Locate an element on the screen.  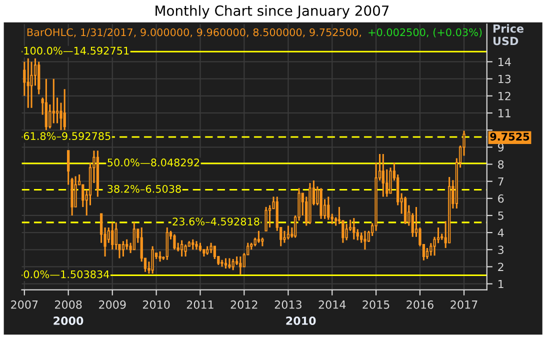
x-tick-label: 2010 is located at coordinates (156, 304).